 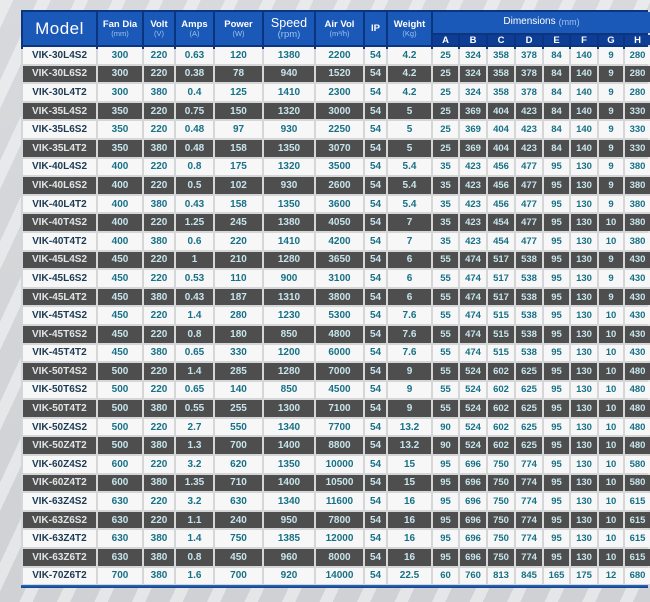 What do you see at coordinates (289, 446) in the screenshot?
I see `spec-value-cell: 1400` at bounding box center [289, 446].